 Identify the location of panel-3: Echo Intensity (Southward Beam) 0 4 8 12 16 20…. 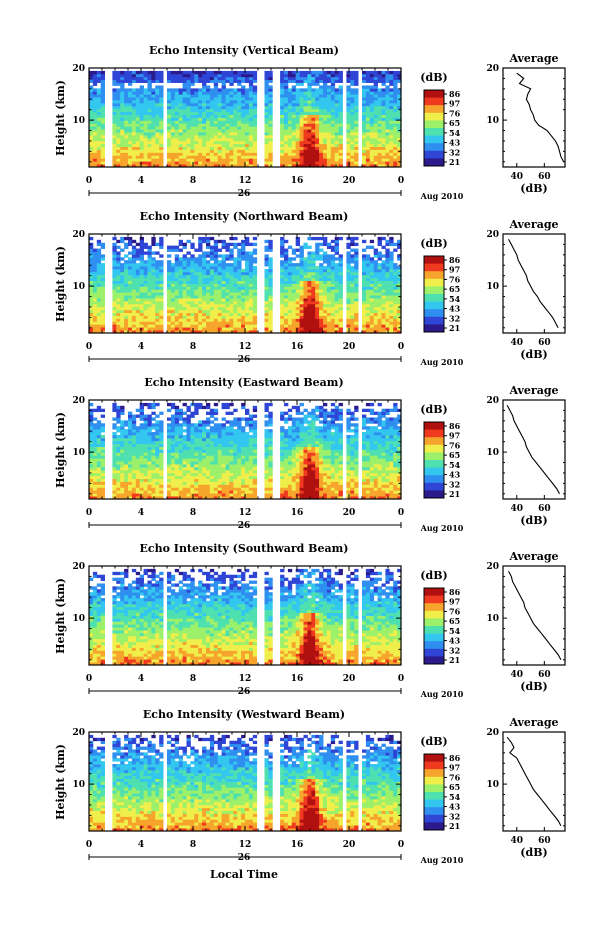
(310, 620).